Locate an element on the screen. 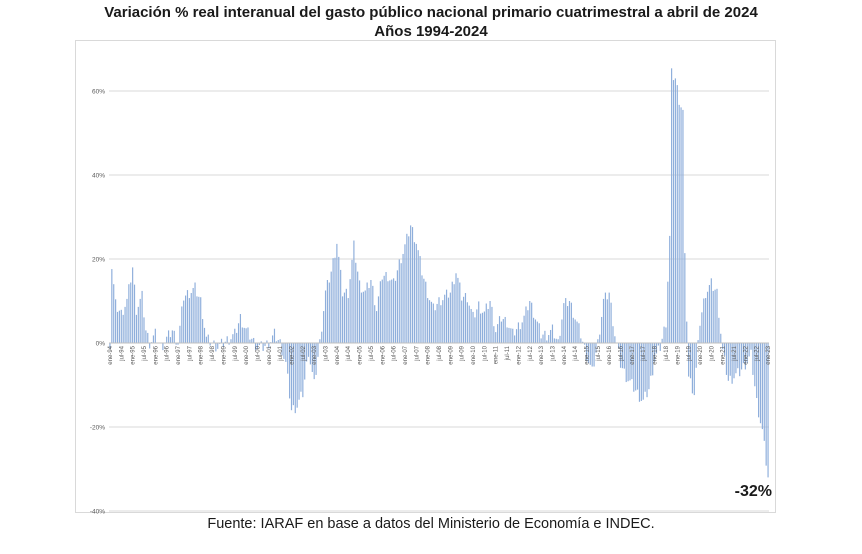 This screenshot has width=862, height=554. x-tick-label: jul-07 is located at coordinates (417, 353).